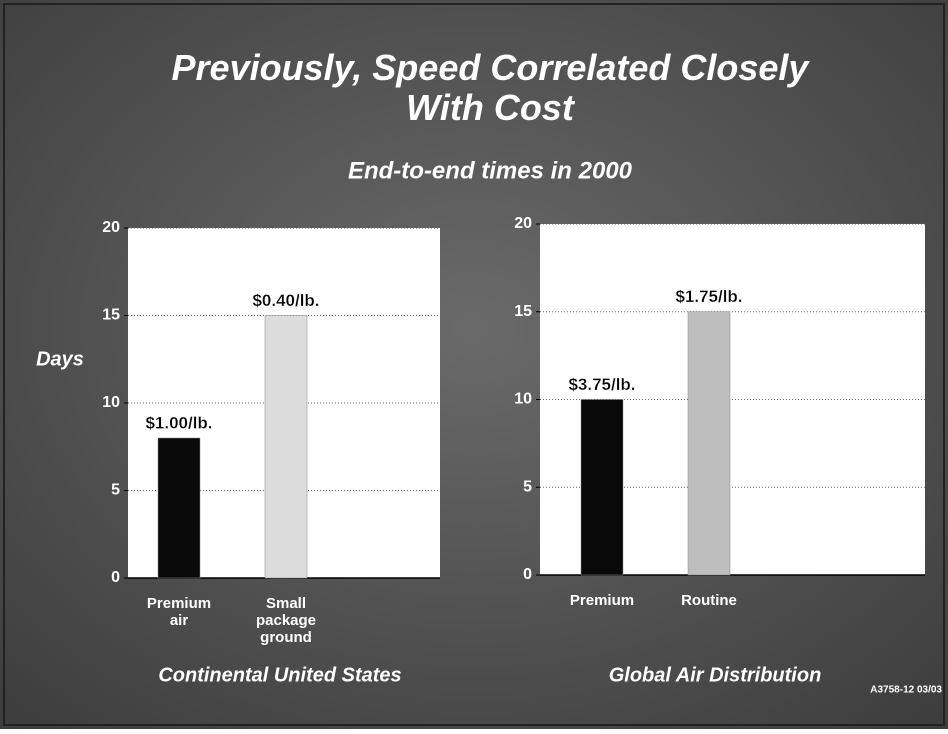 The width and height of the screenshot is (948, 734). I want to click on x-tick-label: Routine, so click(709, 600).